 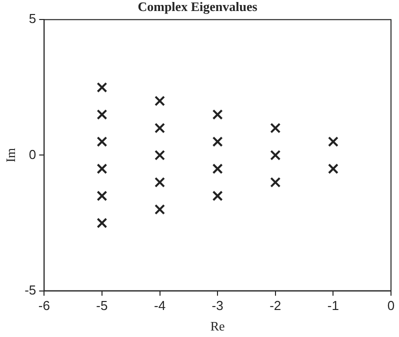 What do you see at coordinates (32, 18) in the screenshot?
I see `y-tick-label: 5` at bounding box center [32, 18].